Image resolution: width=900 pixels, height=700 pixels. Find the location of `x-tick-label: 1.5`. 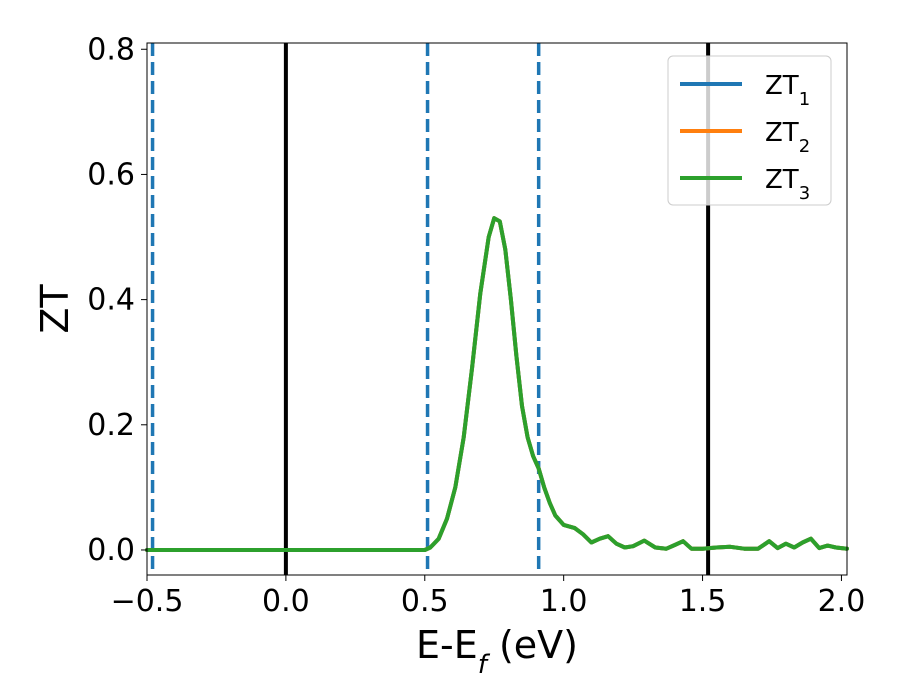

x-tick-label: 1.5 is located at coordinates (703, 601).